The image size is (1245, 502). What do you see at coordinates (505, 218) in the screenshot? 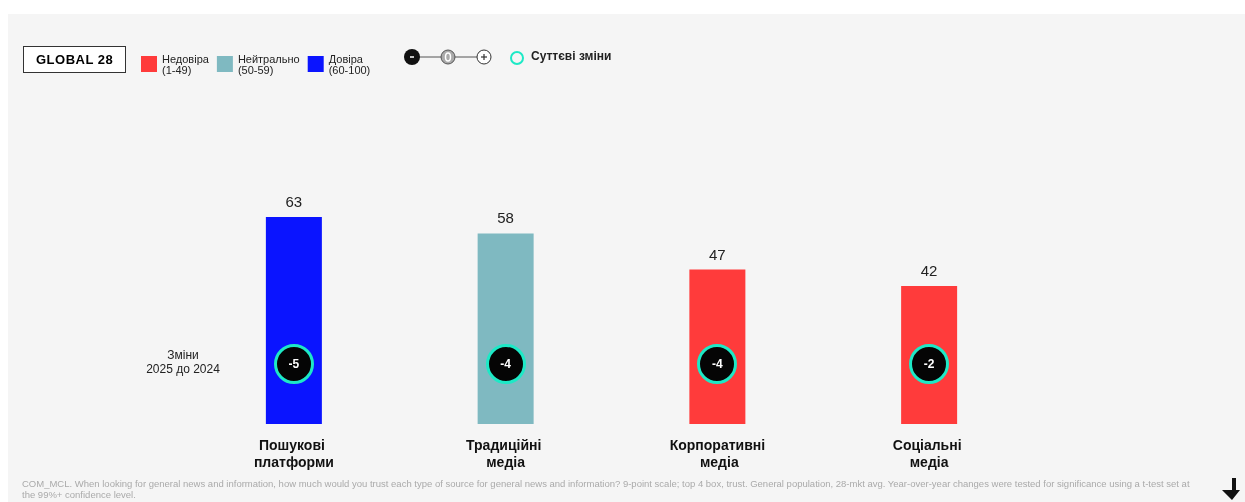
I see `data-label: 58` at bounding box center [505, 218].